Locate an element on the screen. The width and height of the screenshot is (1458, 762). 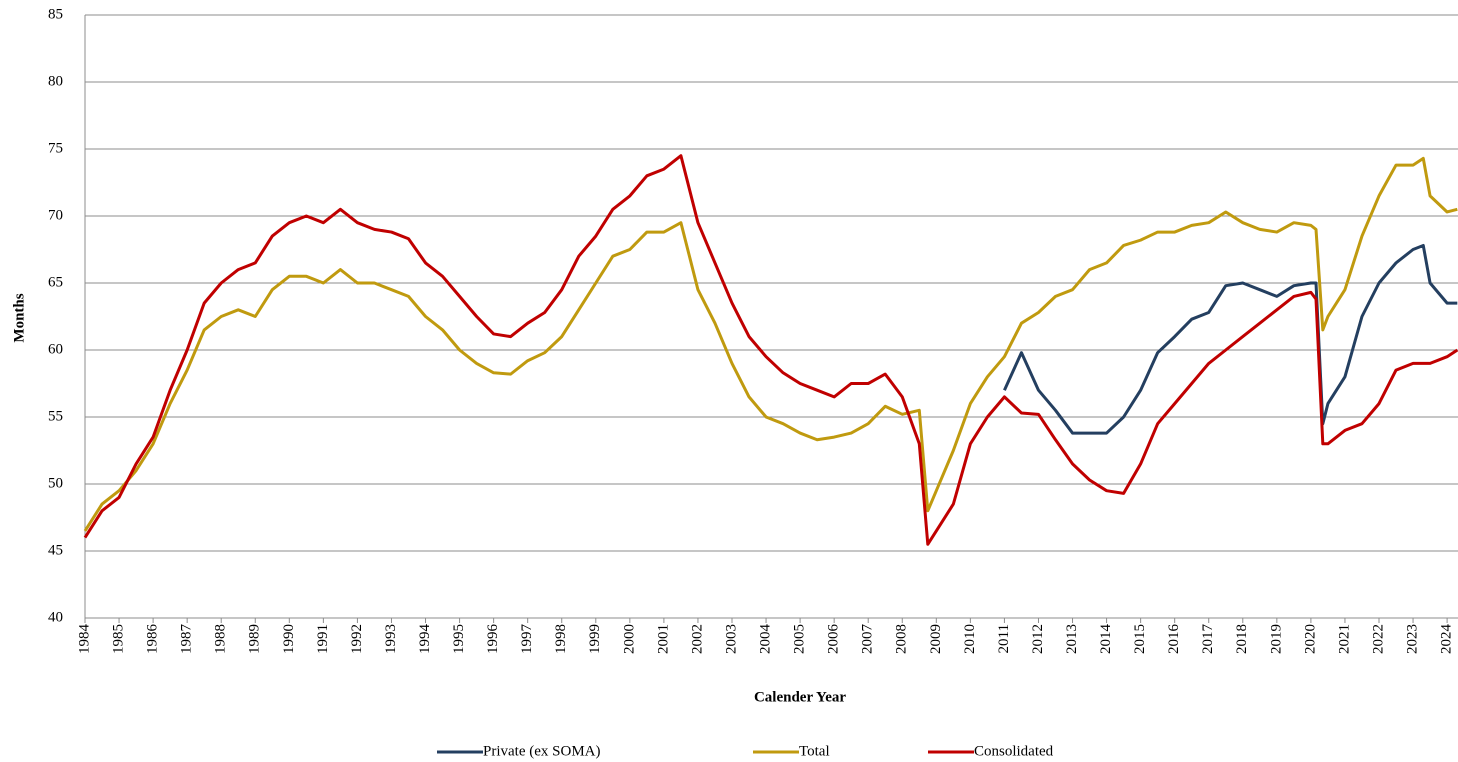
x-tick-label: 1986 is located at coordinates (153, 639).